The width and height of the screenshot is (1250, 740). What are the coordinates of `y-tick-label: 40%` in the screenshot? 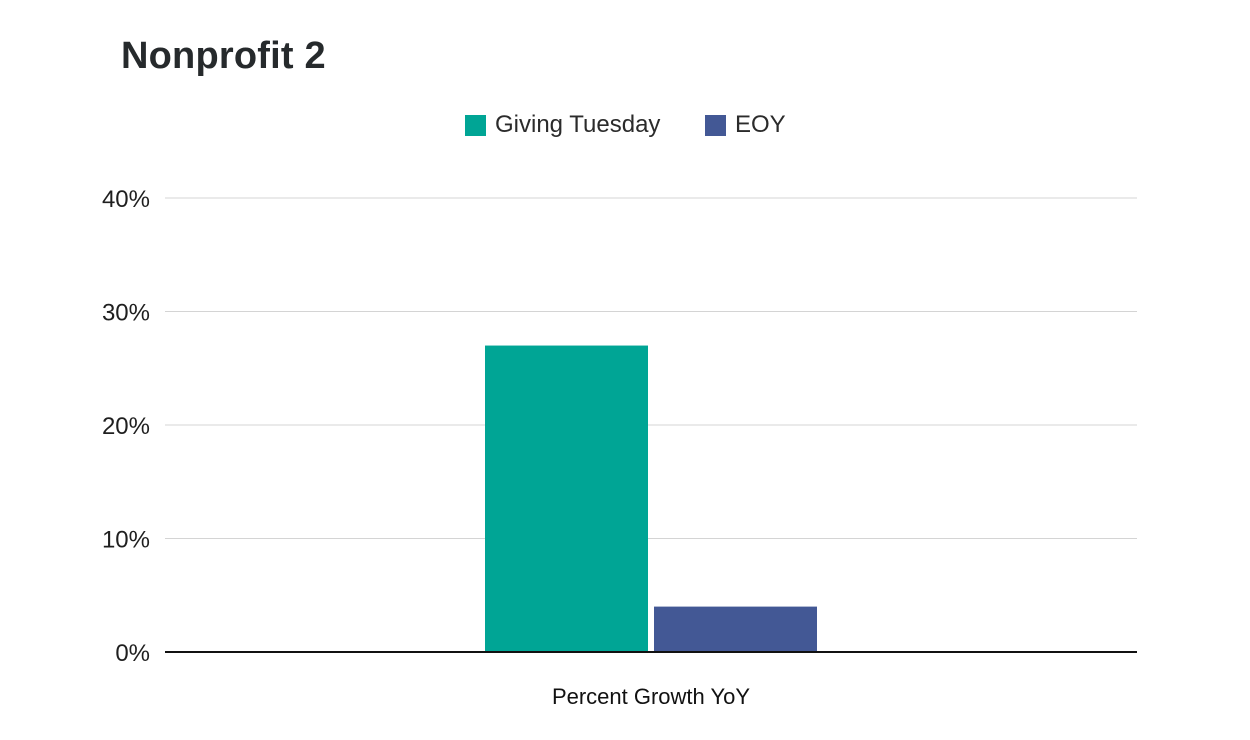 It's located at (126, 199).